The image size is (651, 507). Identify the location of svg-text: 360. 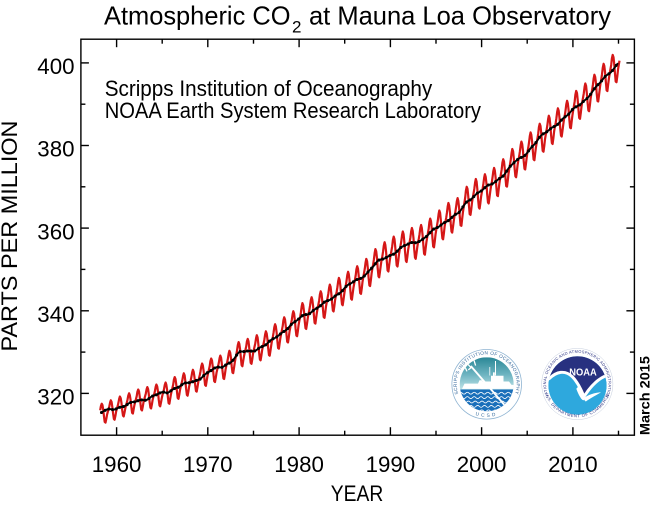
(55, 231).